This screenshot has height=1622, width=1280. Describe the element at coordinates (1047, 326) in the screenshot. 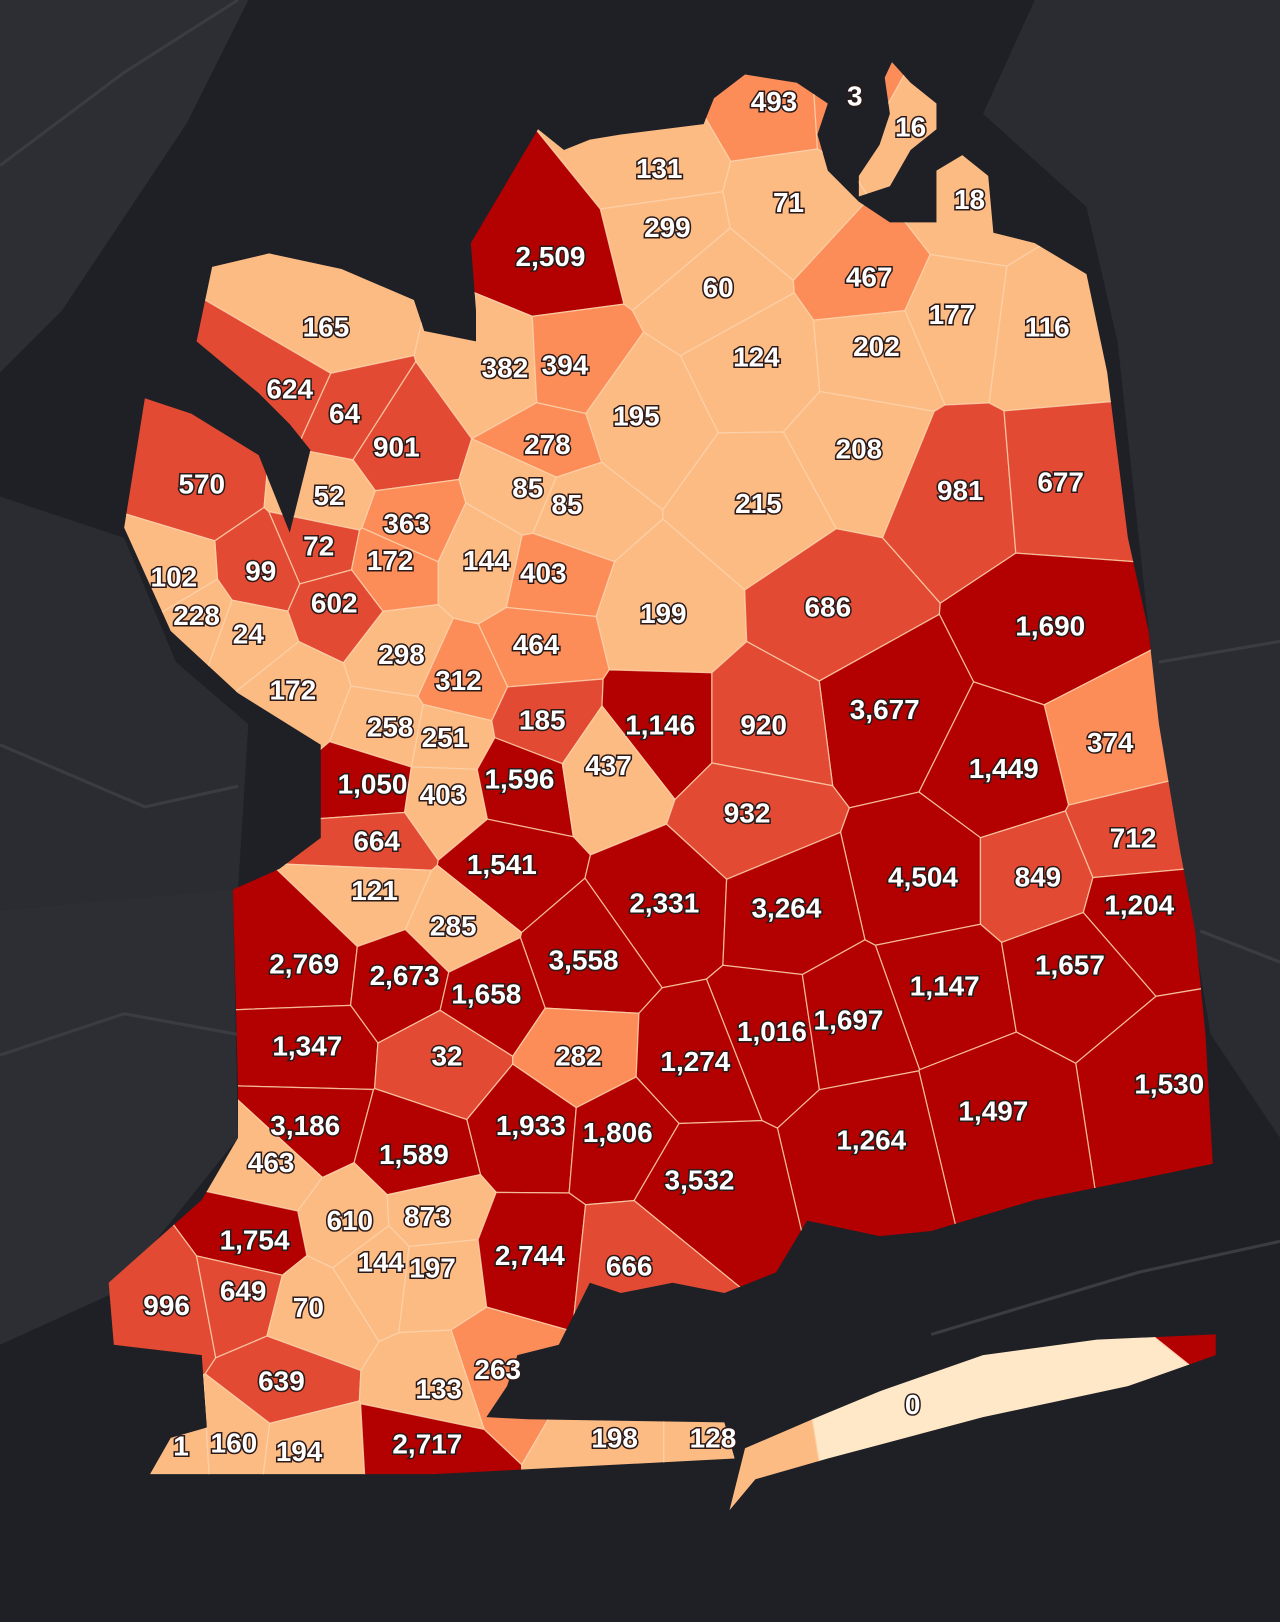

I see `region-label: 116` at that location.